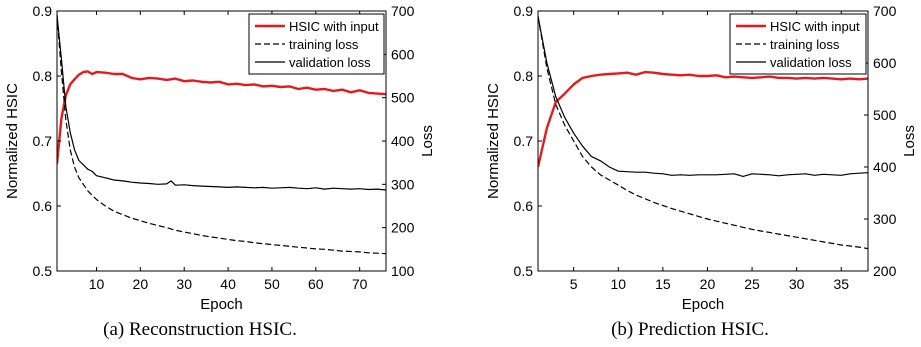 The width and height of the screenshot is (921, 347). I want to click on figure-caption: (a) Reconstruction HSIC., so click(200, 329).